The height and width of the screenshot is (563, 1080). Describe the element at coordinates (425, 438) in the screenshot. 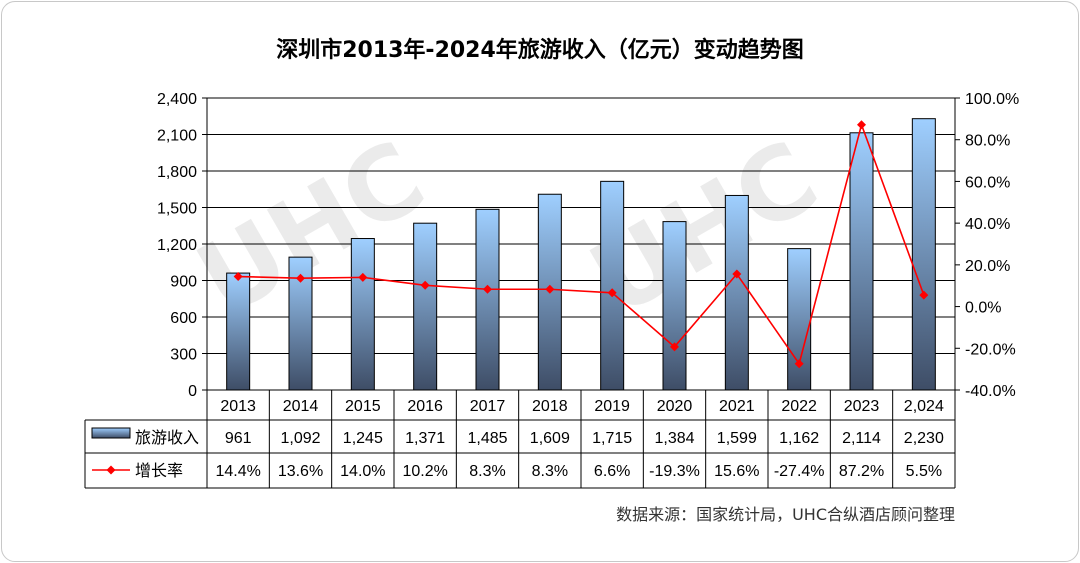

I see `table-cell-revenue: 1,371` at that location.